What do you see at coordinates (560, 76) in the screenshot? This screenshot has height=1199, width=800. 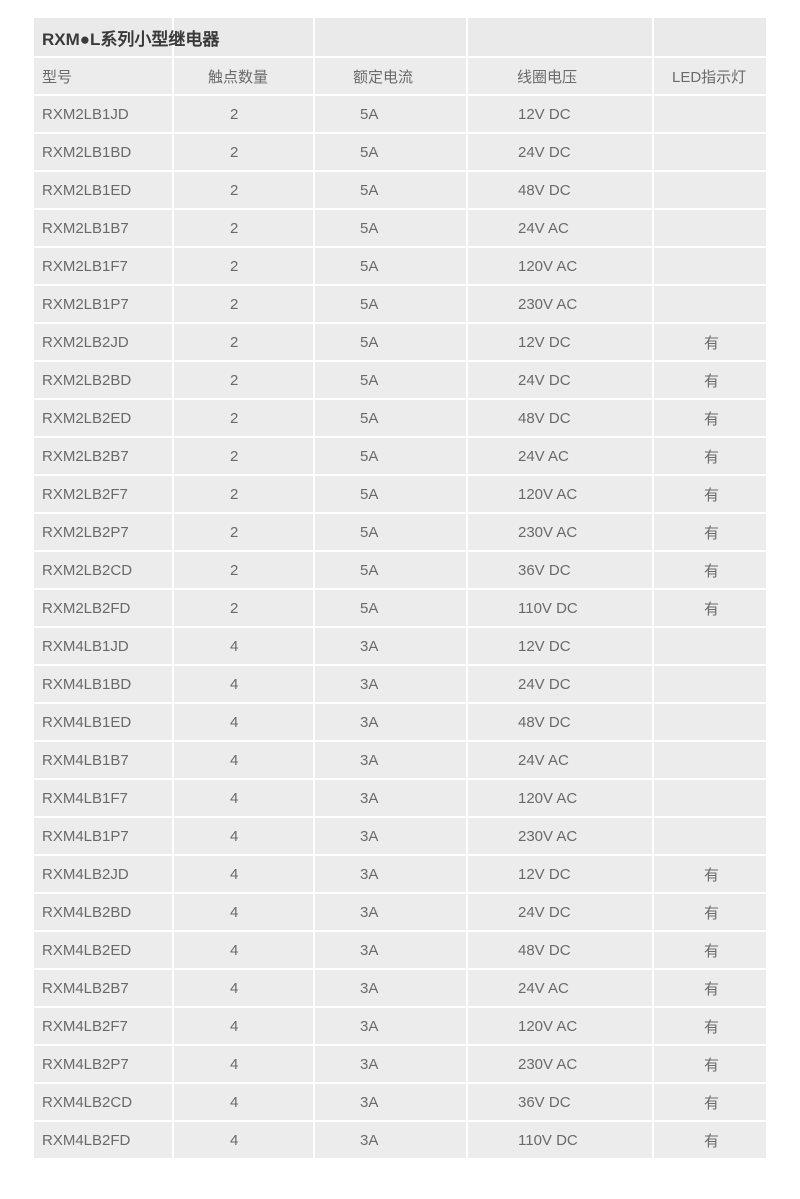 I see `column-header-coil-voltage: 线圈电压` at bounding box center [560, 76].